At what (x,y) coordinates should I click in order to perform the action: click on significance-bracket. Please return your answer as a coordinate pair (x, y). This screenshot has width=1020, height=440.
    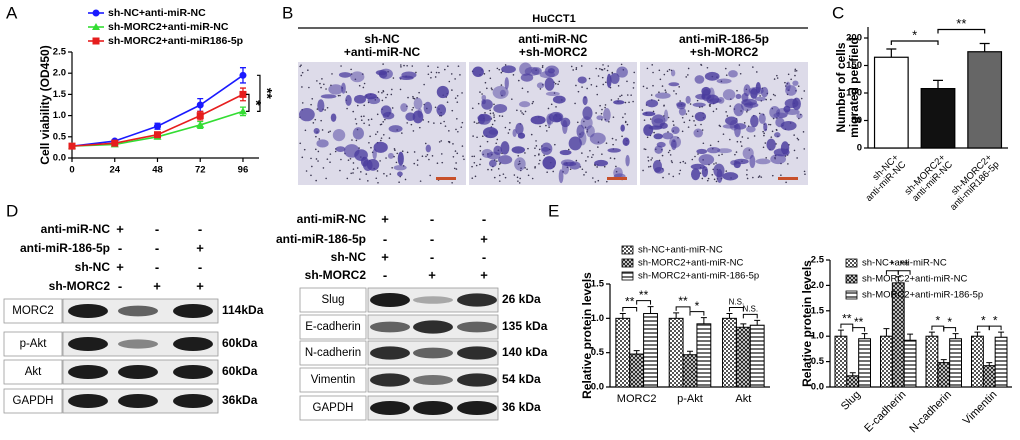
    Looking at the image, I should click on (683, 308).